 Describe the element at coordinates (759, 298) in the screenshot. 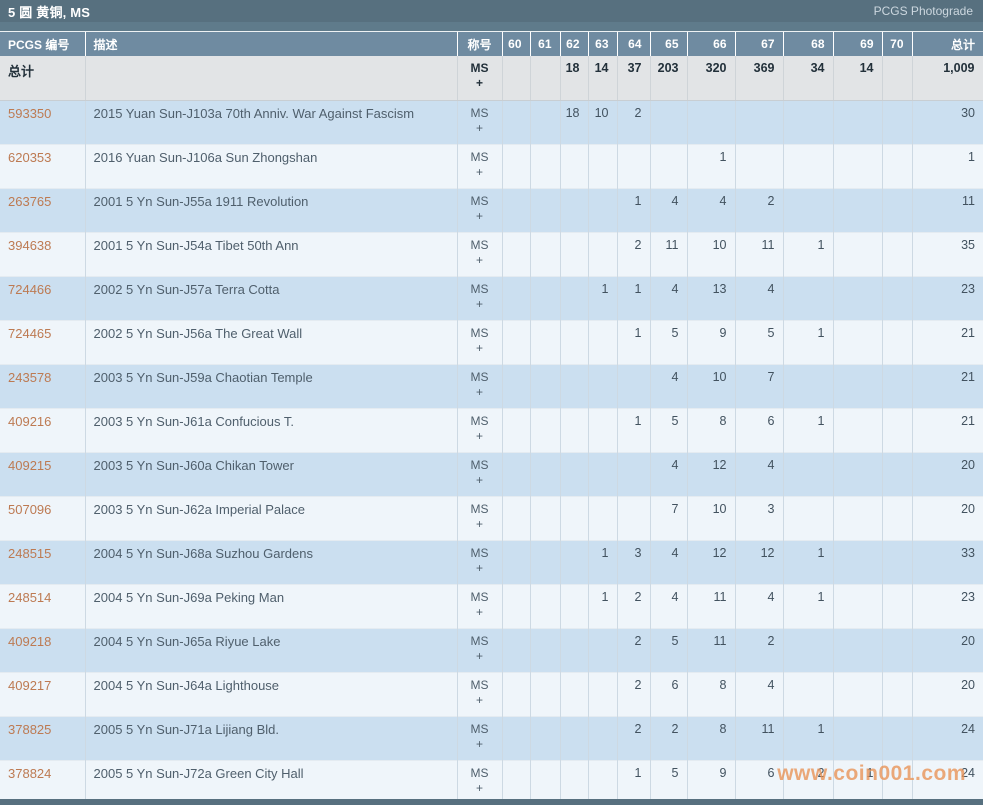

I see `grade-67-count: 4` at that location.